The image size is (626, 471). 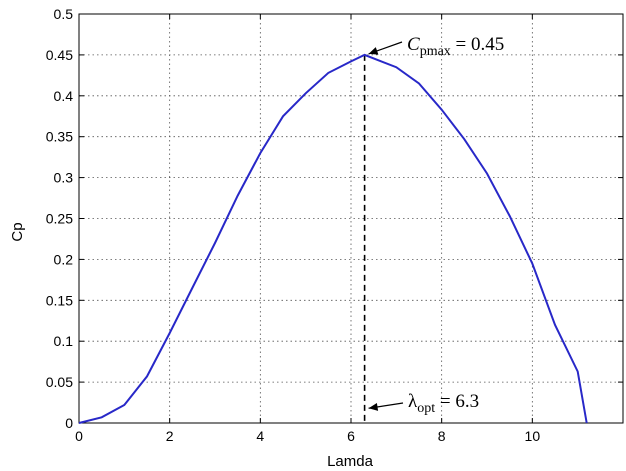 What do you see at coordinates (350, 461) in the screenshot?
I see `x-axis-title: Lamda` at bounding box center [350, 461].